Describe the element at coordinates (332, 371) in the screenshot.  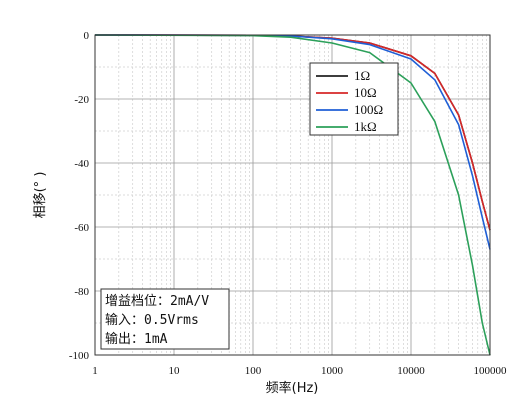
I see `x-tick-label: 1000` at that location.